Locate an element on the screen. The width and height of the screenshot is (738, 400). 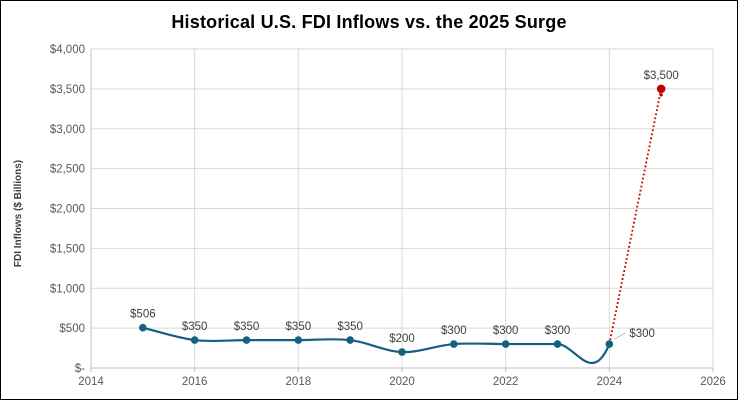
y-tick-label: $2,500 is located at coordinates (67, 170).